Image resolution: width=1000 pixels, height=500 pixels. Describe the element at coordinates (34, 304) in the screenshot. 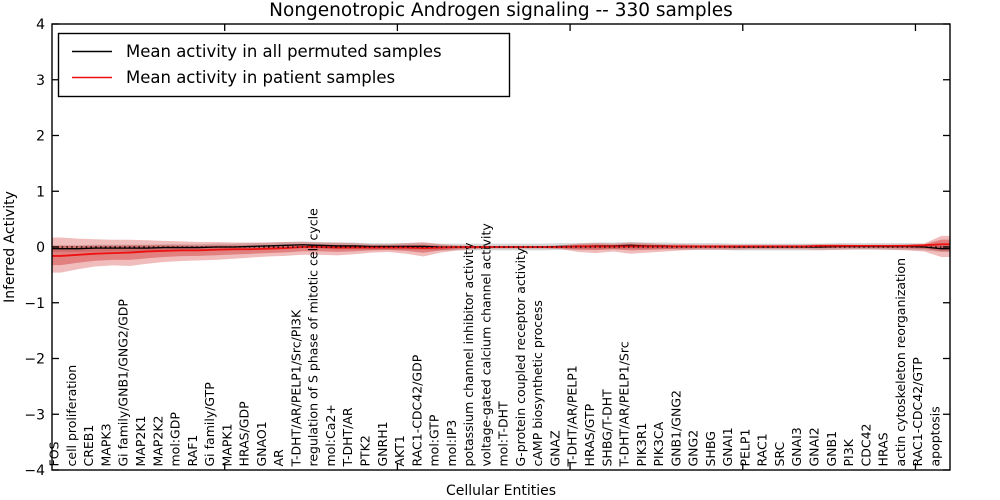

I see `y-tick-label: −1` at that location.